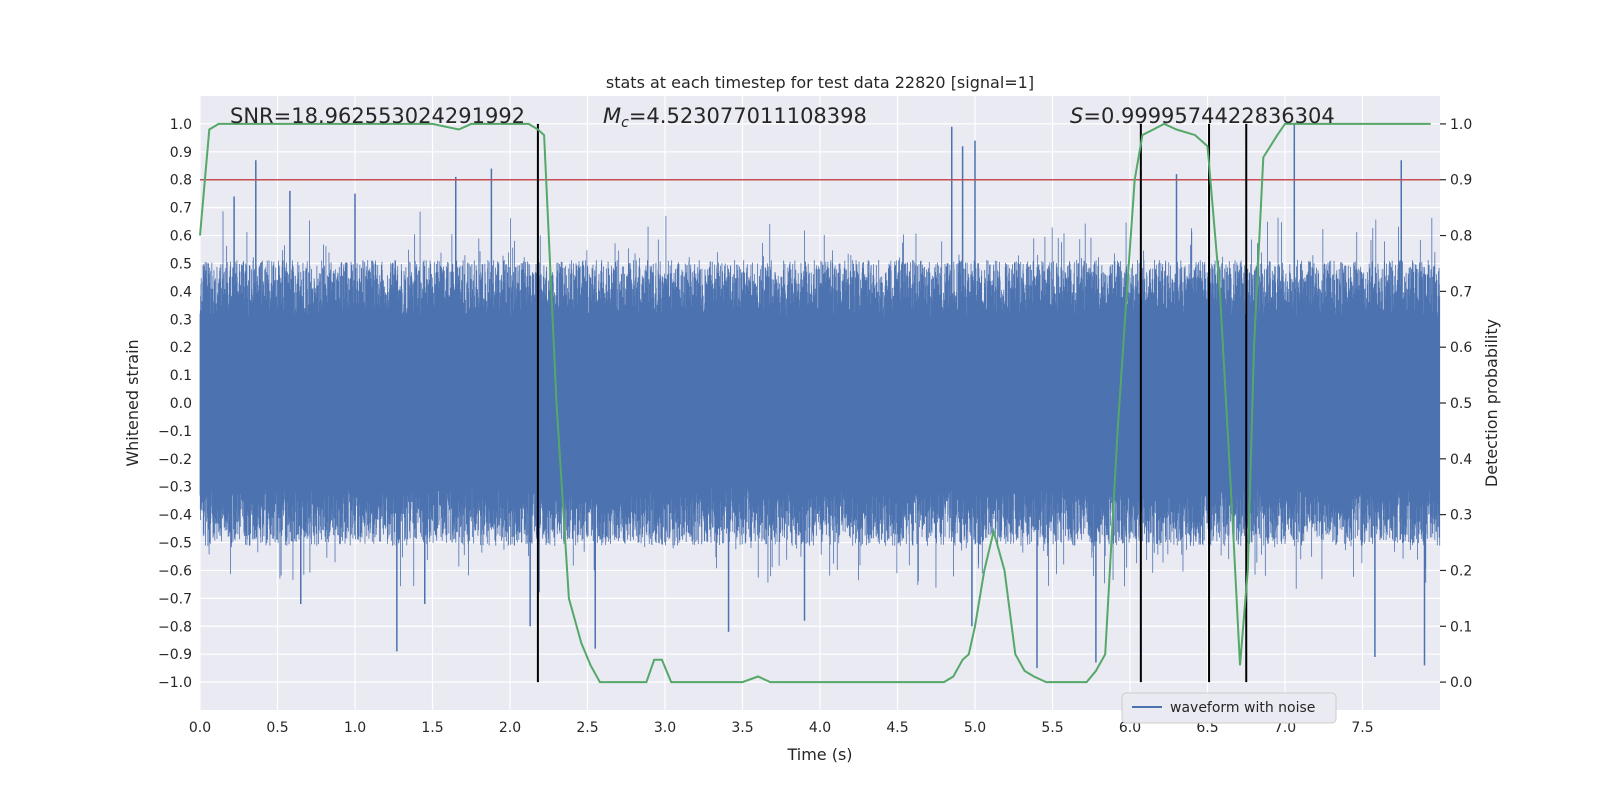 The image size is (1600, 800). Describe the element at coordinates (181, 376) in the screenshot. I see `y-tick-label-11: 0.1` at that location.